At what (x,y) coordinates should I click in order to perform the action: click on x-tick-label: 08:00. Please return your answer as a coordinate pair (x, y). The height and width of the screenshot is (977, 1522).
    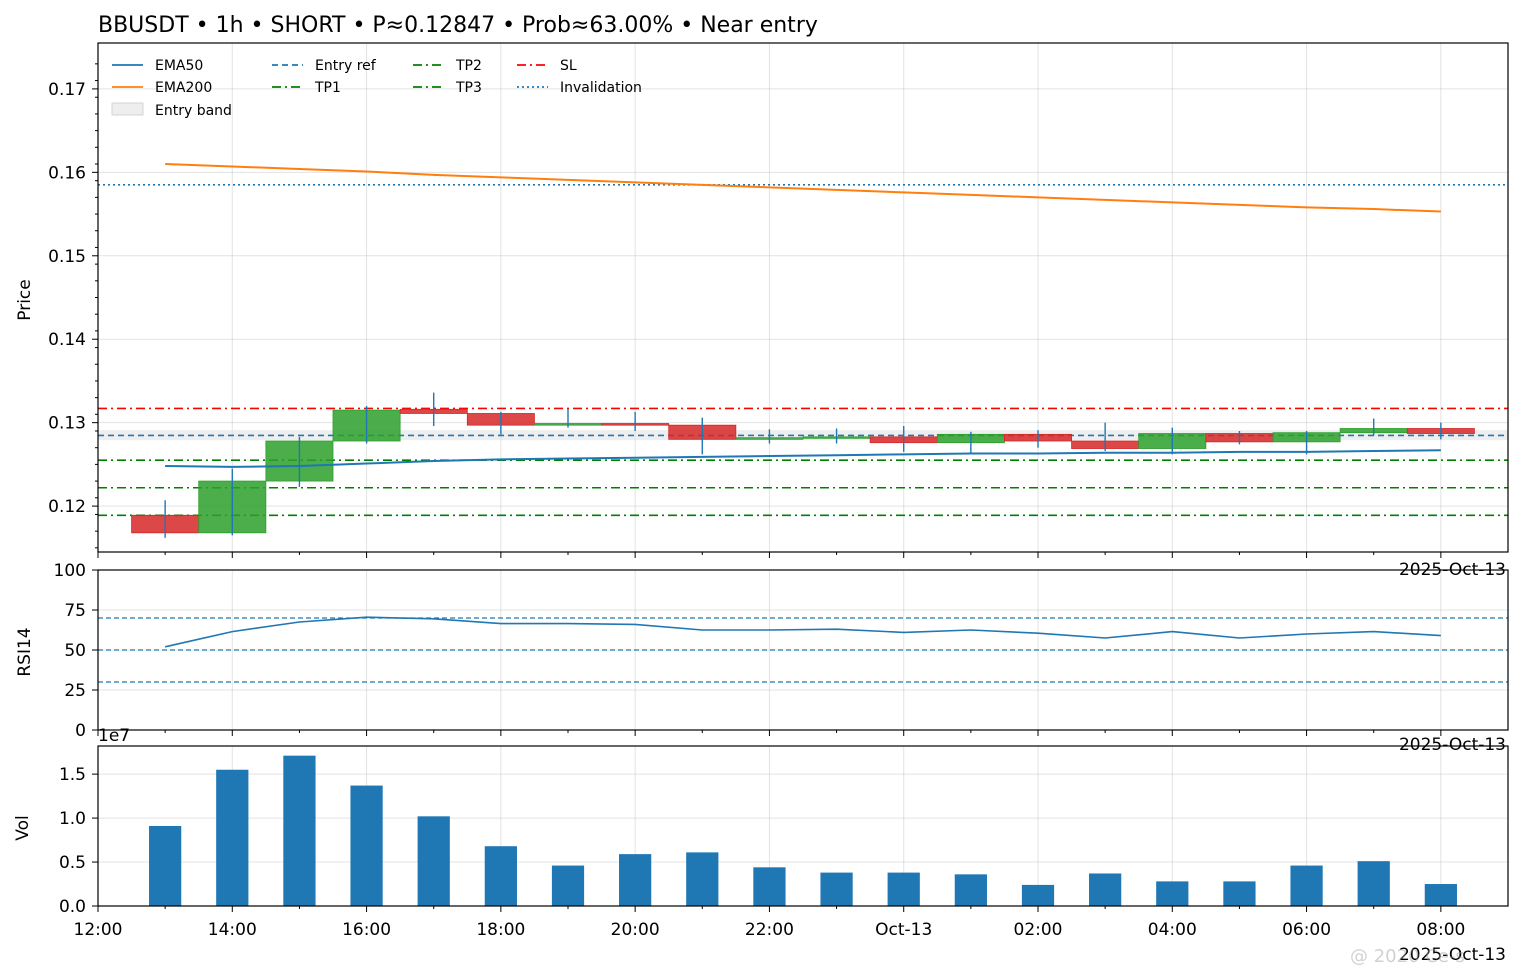
    Looking at the image, I should click on (1440, 930).